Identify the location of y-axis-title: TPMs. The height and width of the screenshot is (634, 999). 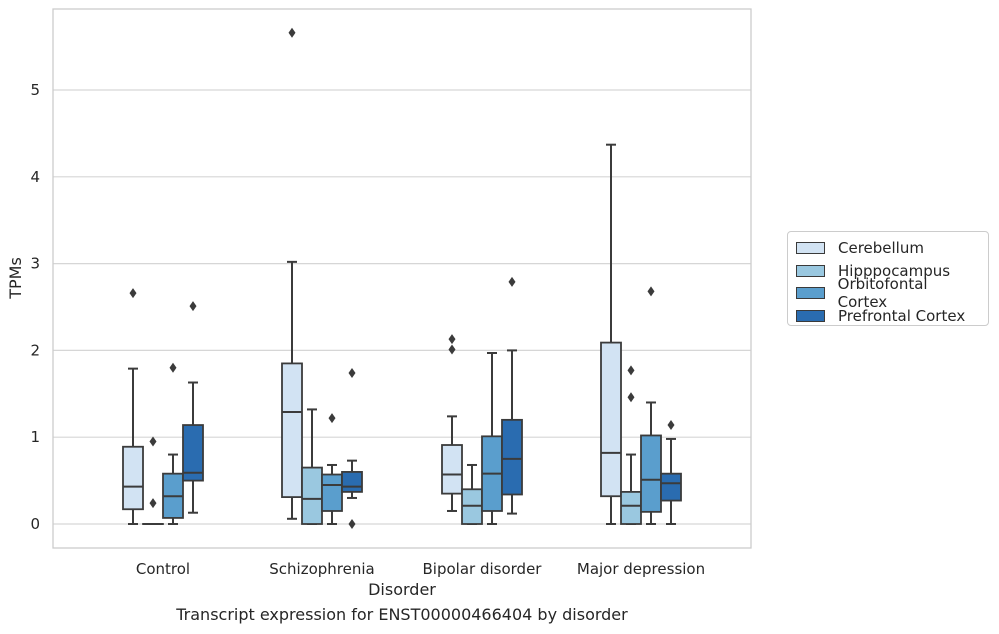
(15, 278).